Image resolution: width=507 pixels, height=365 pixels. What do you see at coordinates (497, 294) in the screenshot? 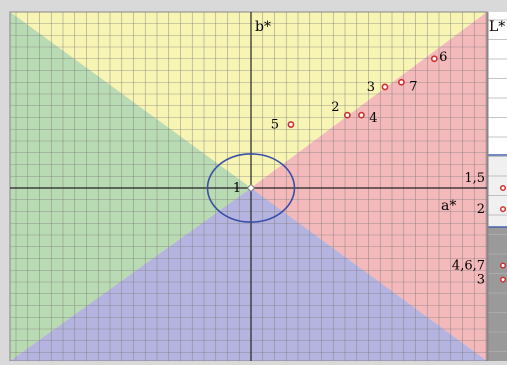
I see `scale-lower-panel` at bounding box center [497, 294].